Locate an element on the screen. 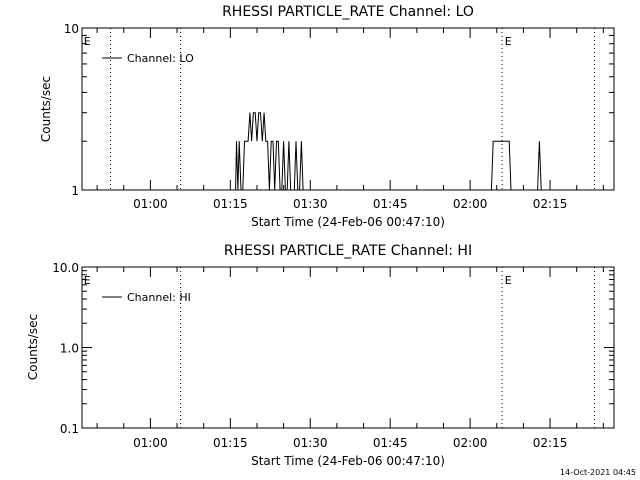  y-tick-label: 1.0 is located at coordinates (69, 349).